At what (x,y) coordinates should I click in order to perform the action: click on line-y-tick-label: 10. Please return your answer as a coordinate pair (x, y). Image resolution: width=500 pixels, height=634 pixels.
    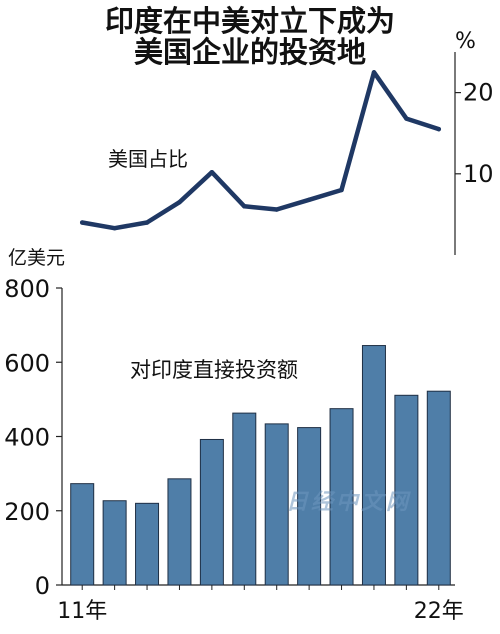
    Looking at the image, I should click on (478, 174).